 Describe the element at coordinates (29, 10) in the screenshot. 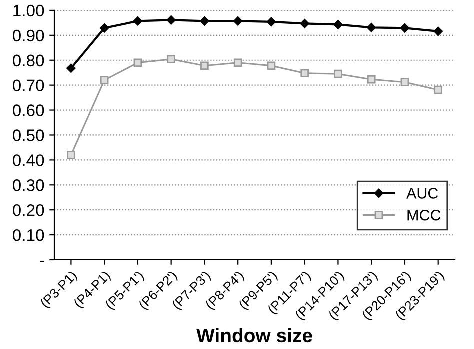

I see `y-tick-label: 1.00` at that location.